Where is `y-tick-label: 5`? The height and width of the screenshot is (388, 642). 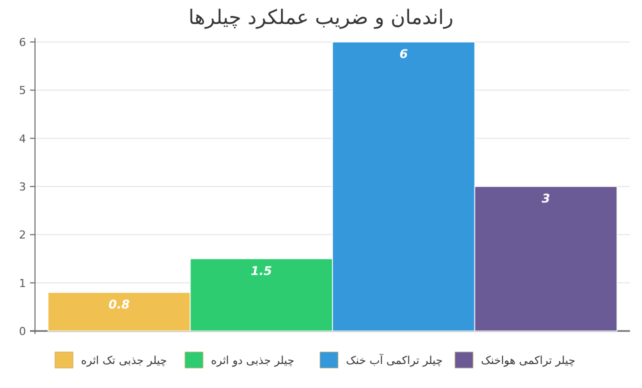 y-tick-label: 5 is located at coordinates (22, 91).